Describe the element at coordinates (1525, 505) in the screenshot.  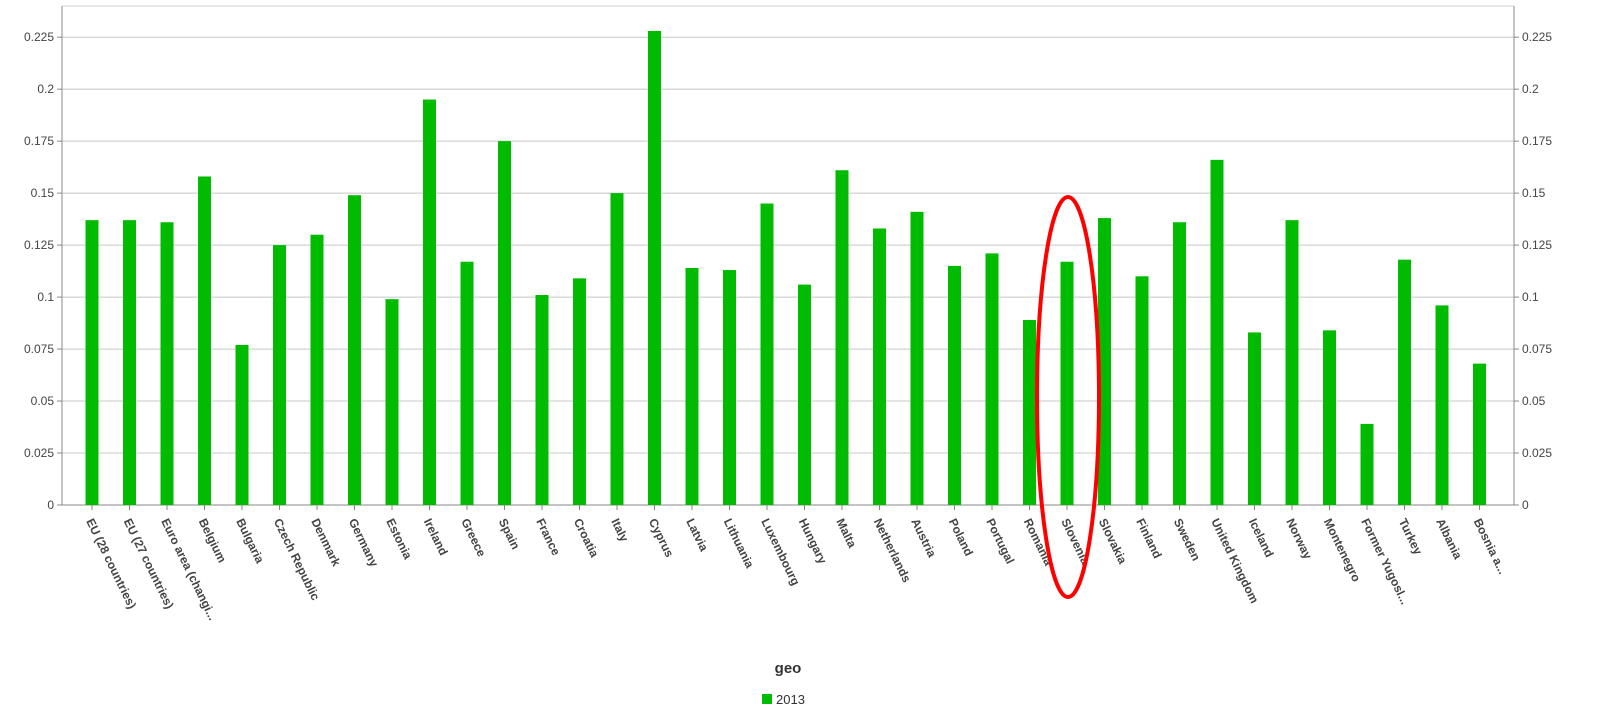
I see `y-tick-label-right: 0` at that location.